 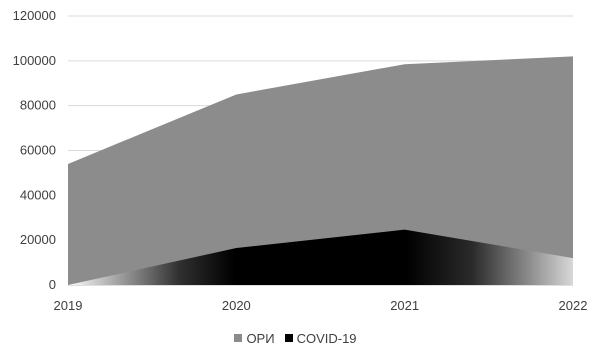 I want to click on y-tick-label: 80000, so click(x=38, y=105).